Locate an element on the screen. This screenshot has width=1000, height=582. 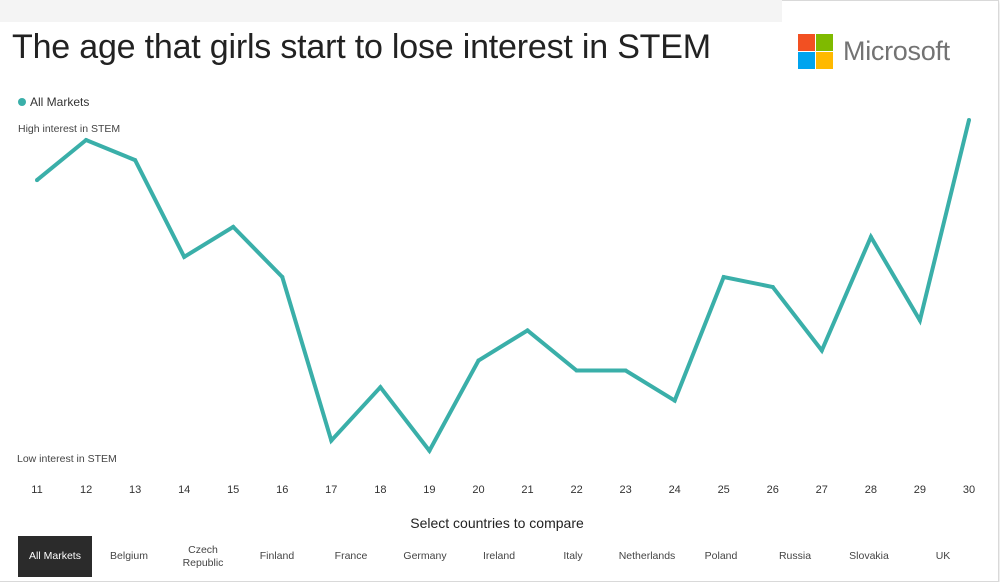
country-button-label: Ireland is located at coordinates (499, 556).